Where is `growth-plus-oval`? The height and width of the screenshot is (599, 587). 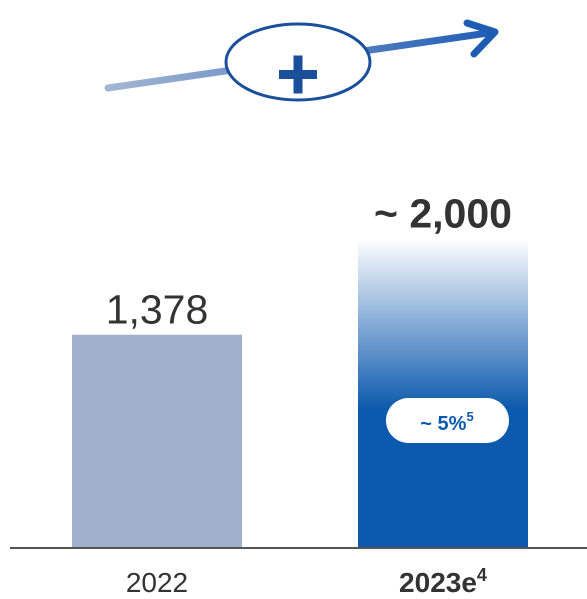
growth-plus-oval is located at coordinates (298, 62).